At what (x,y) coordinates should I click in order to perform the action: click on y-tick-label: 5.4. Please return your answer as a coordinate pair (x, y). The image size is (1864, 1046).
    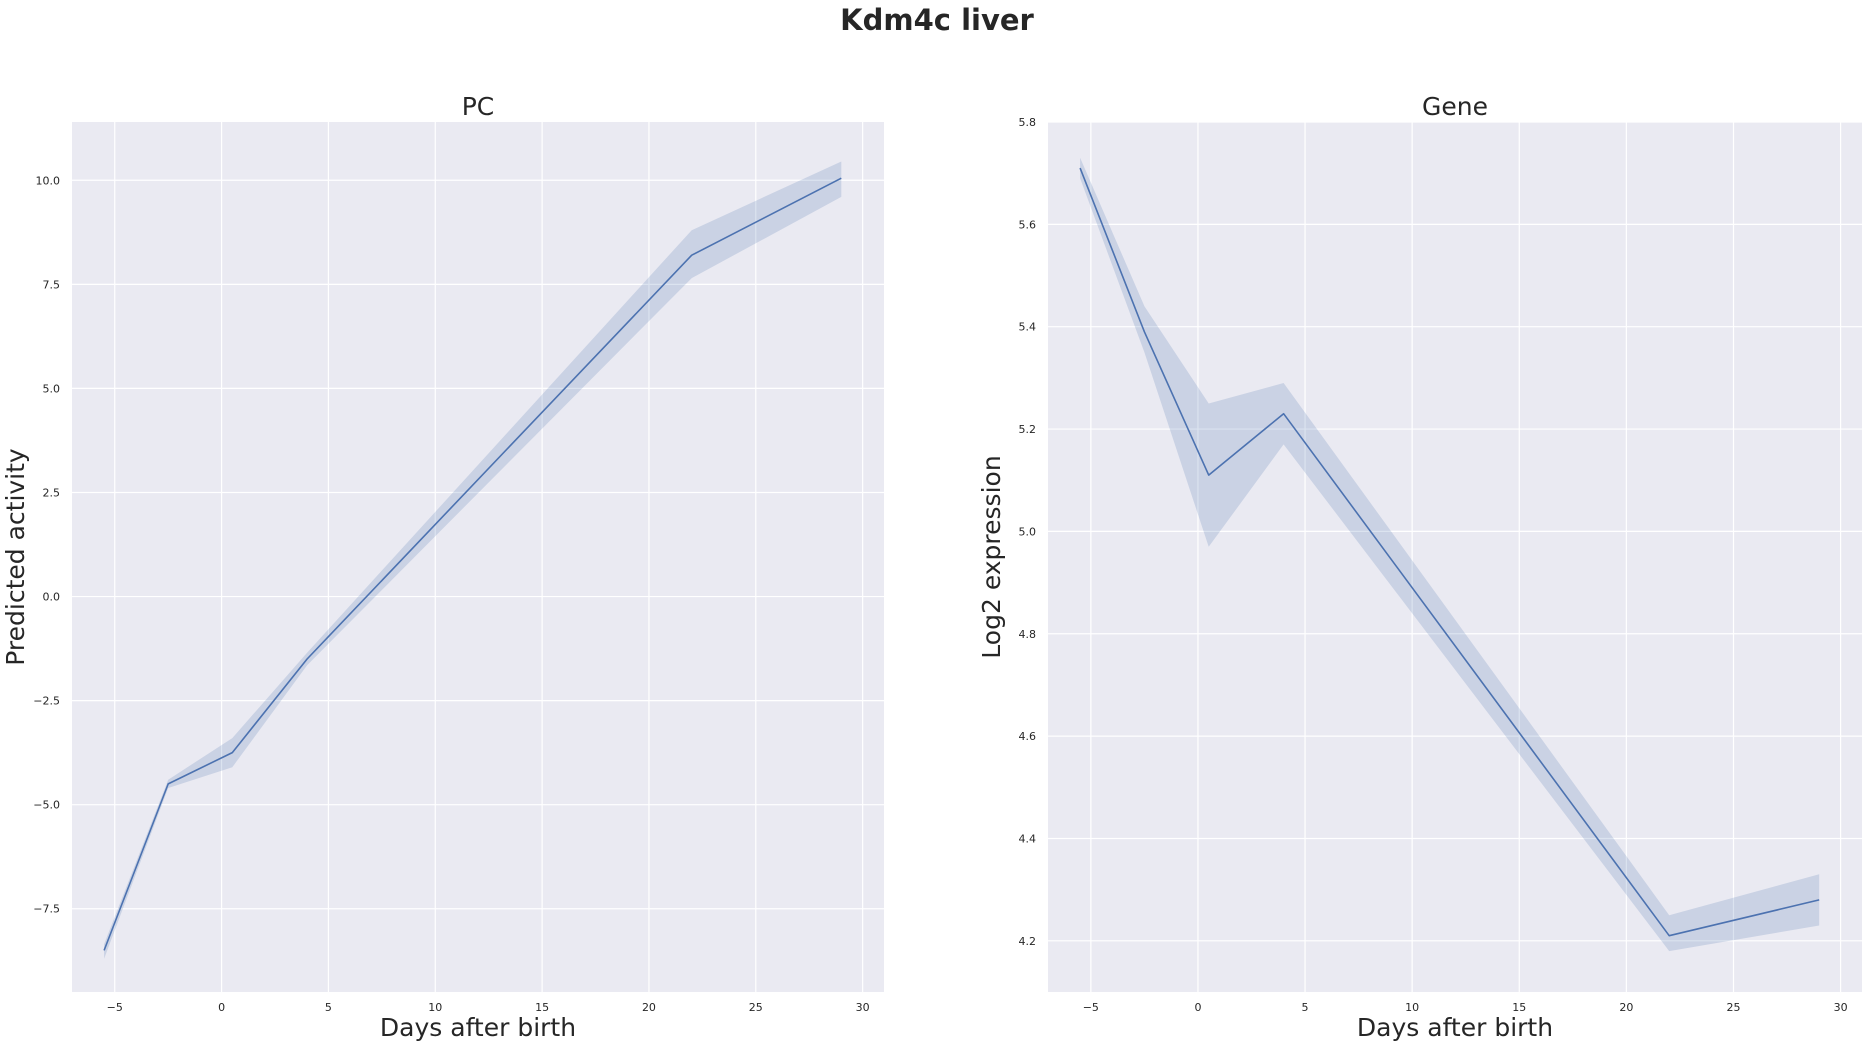
    Looking at the image, I should click on (1028, 327).